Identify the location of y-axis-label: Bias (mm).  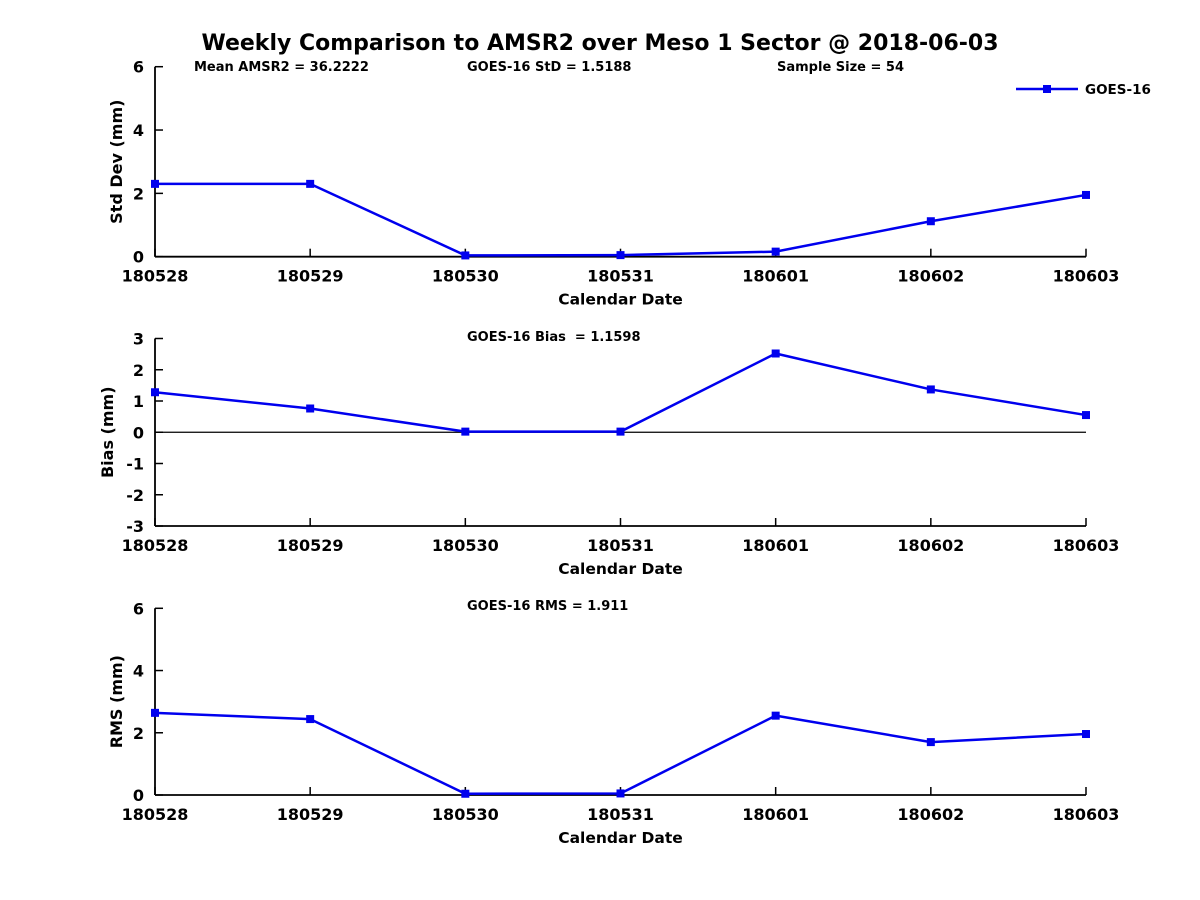
(107, 432).